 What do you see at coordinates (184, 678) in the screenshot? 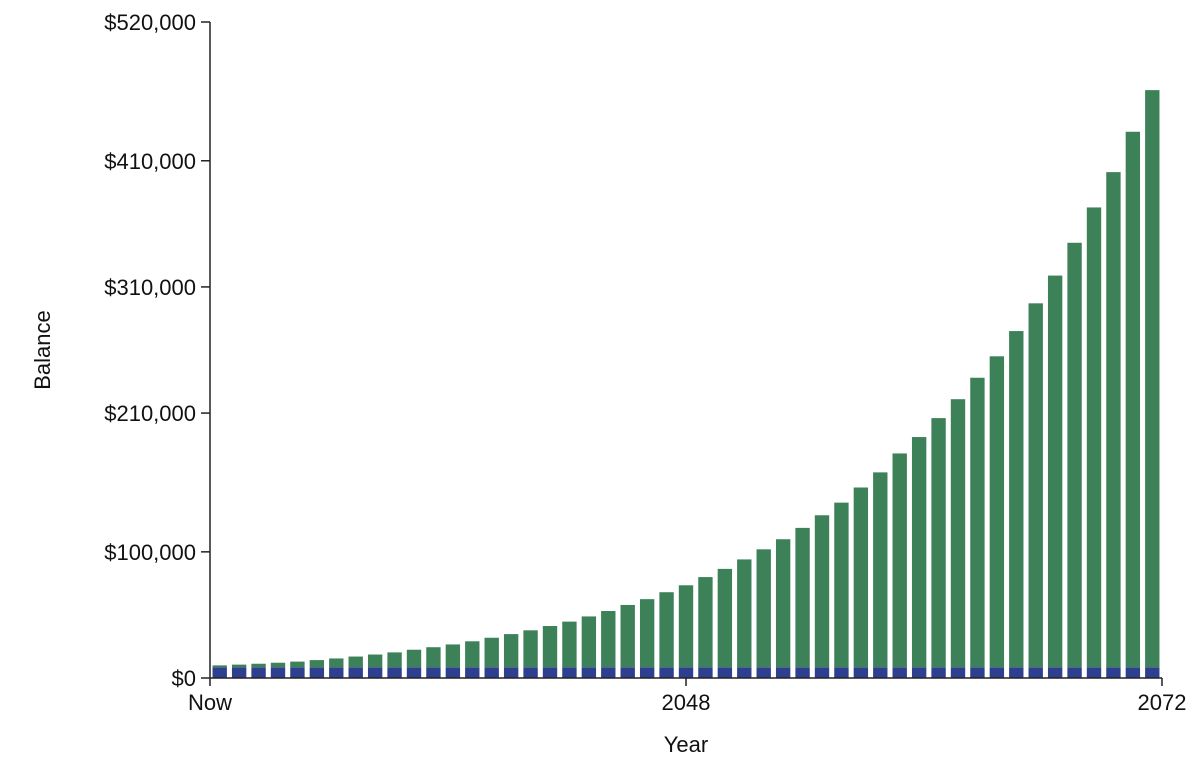
I see `y-tick-label: $0` at bounding box center [184, 678].